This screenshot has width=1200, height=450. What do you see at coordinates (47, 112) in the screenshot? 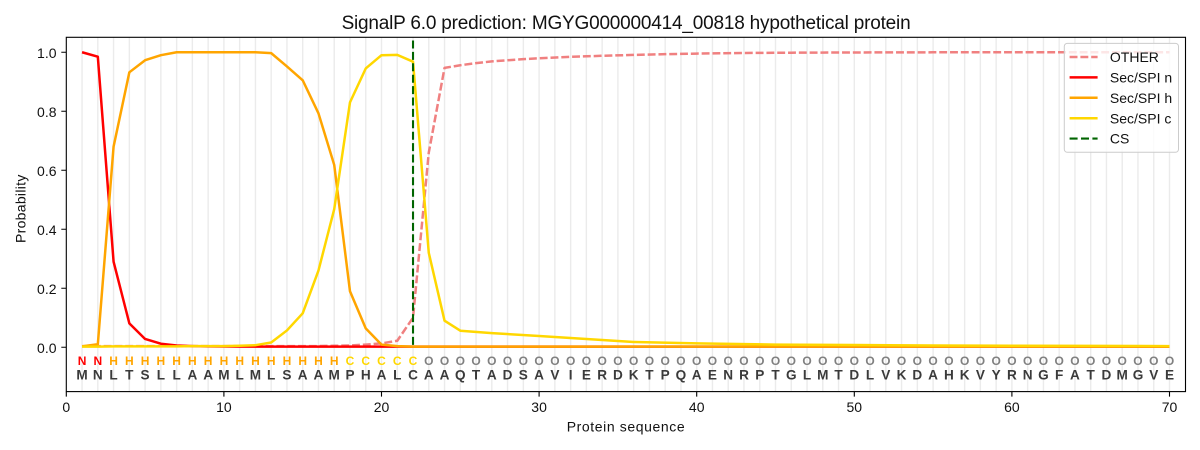
I see `svg-text: 0.8` at bounding box center [47, 112].